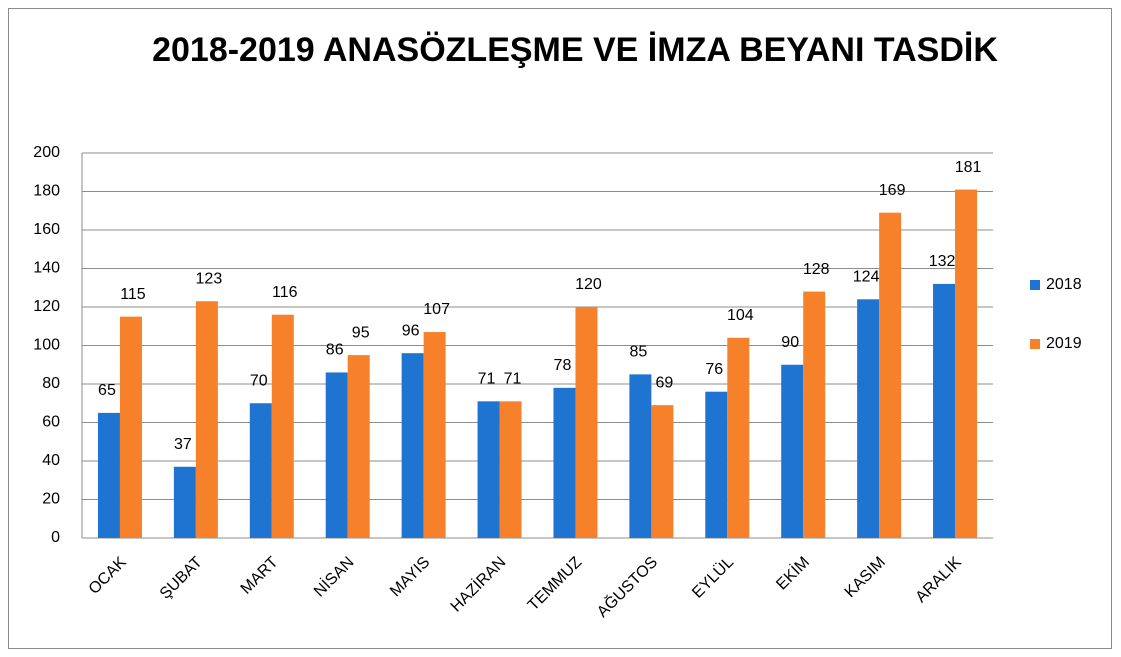 Image resolution: width=1121 pixels, height=657 pixels. What do you see at coordinates (892, 190) in the screenshot?
I see `data-label: 169` at bounding box center [892, 190].